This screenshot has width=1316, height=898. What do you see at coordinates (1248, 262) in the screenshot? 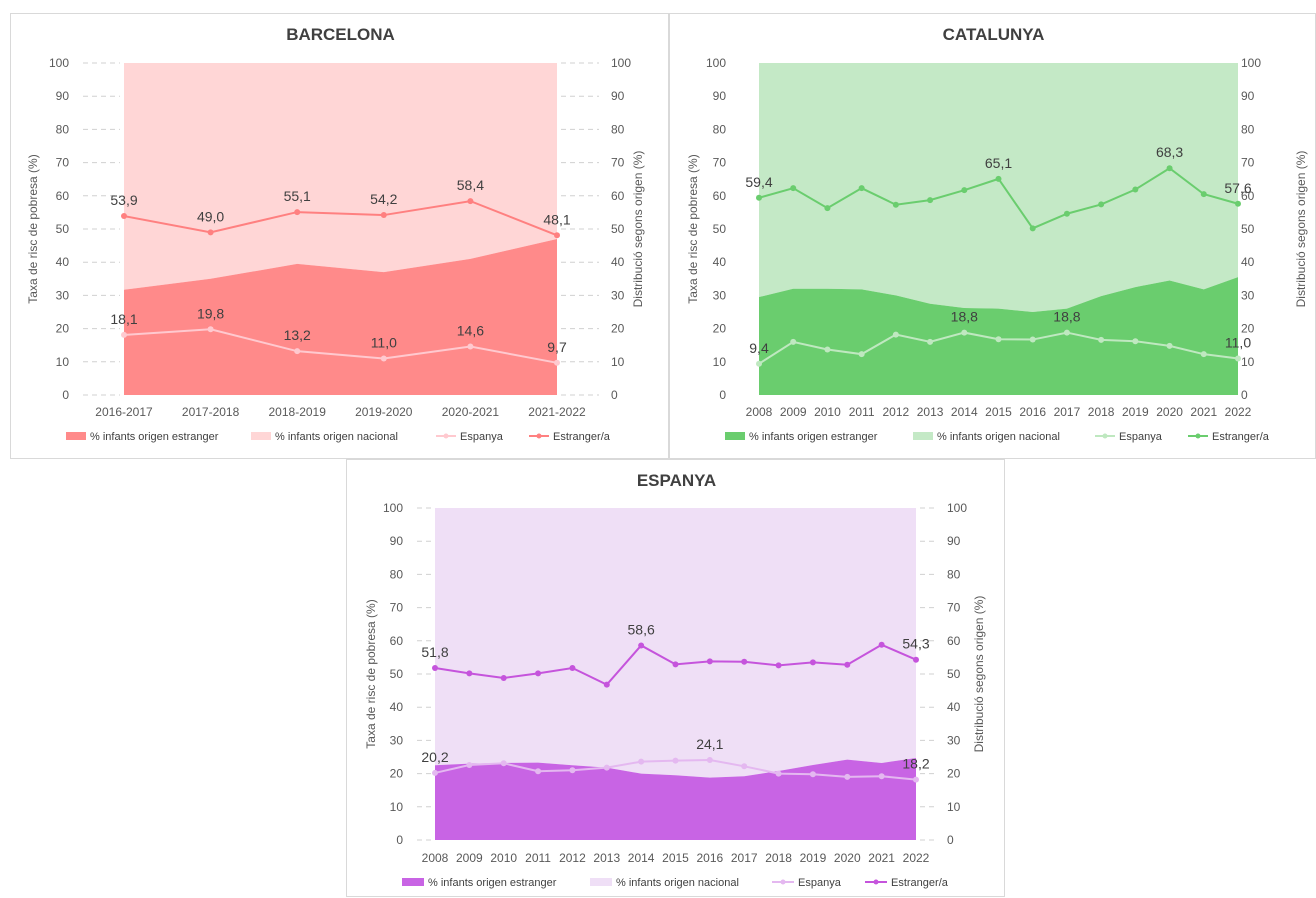
I see `y2-tick-label: 40` at bounding box center [1248, 262].